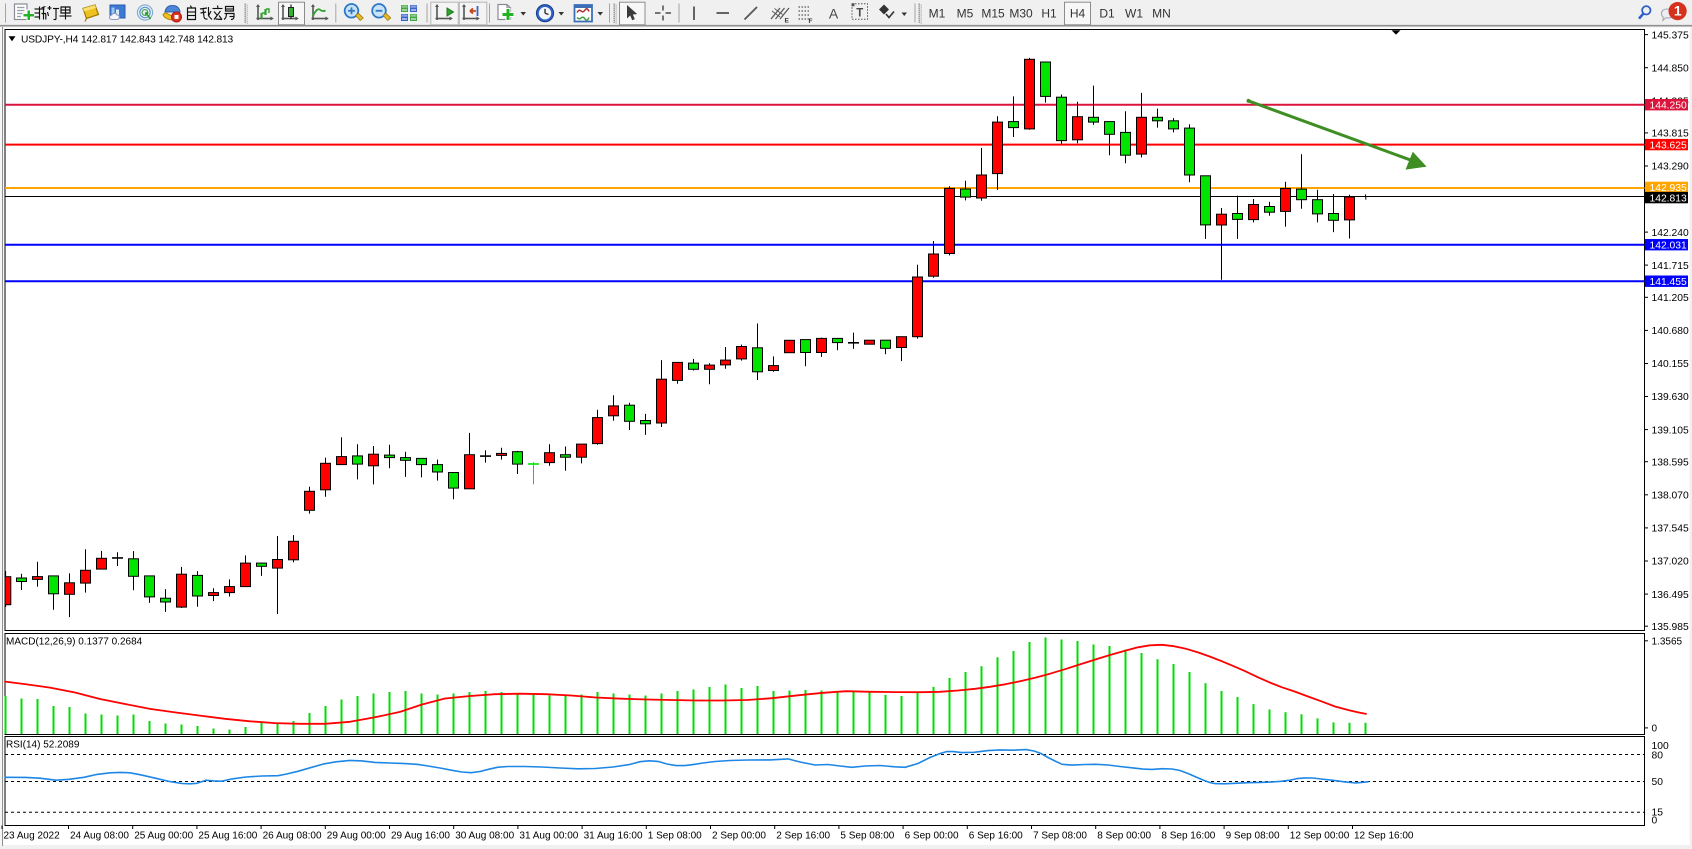 The width and height of the screenshot is (1692, 849). I want to click on svg-text: 144.850, so click(1670, 68).